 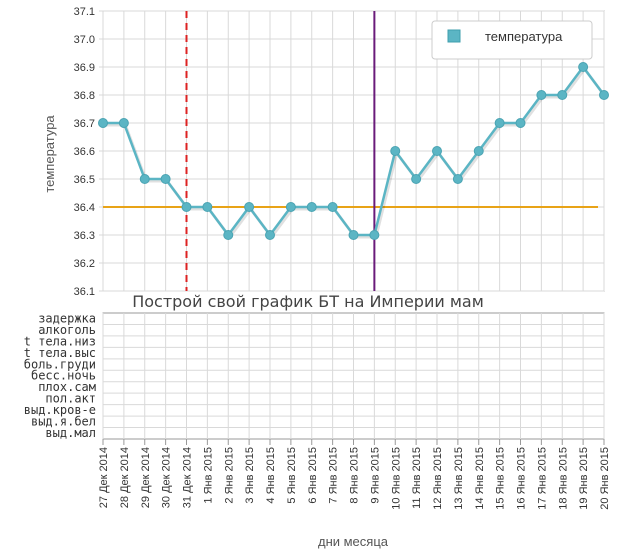 I want to click on x-tick-label: 6 Янв 2015, so click(x=313, y=475).